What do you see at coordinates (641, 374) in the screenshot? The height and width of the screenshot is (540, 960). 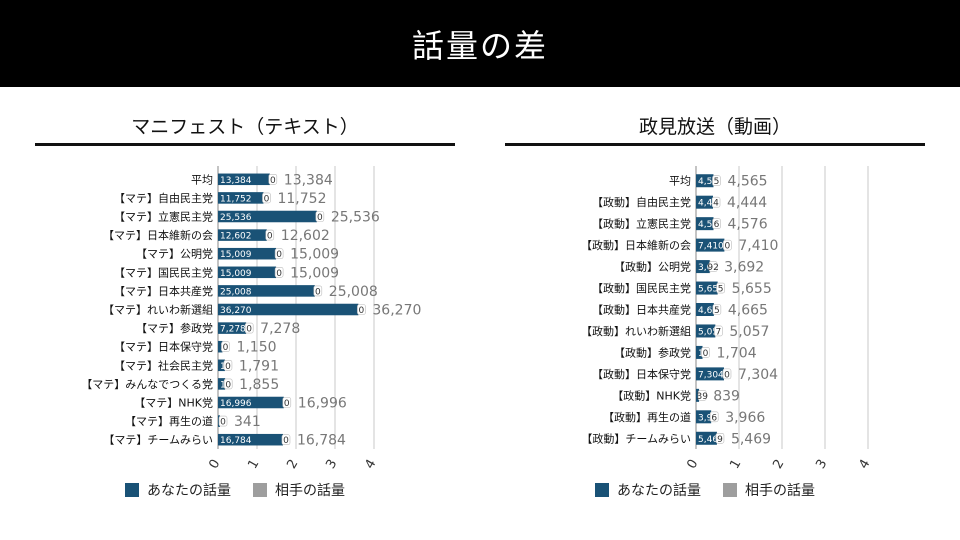 I see `category-label: 【政動】日本保守党` at bounding box center [641, 374].